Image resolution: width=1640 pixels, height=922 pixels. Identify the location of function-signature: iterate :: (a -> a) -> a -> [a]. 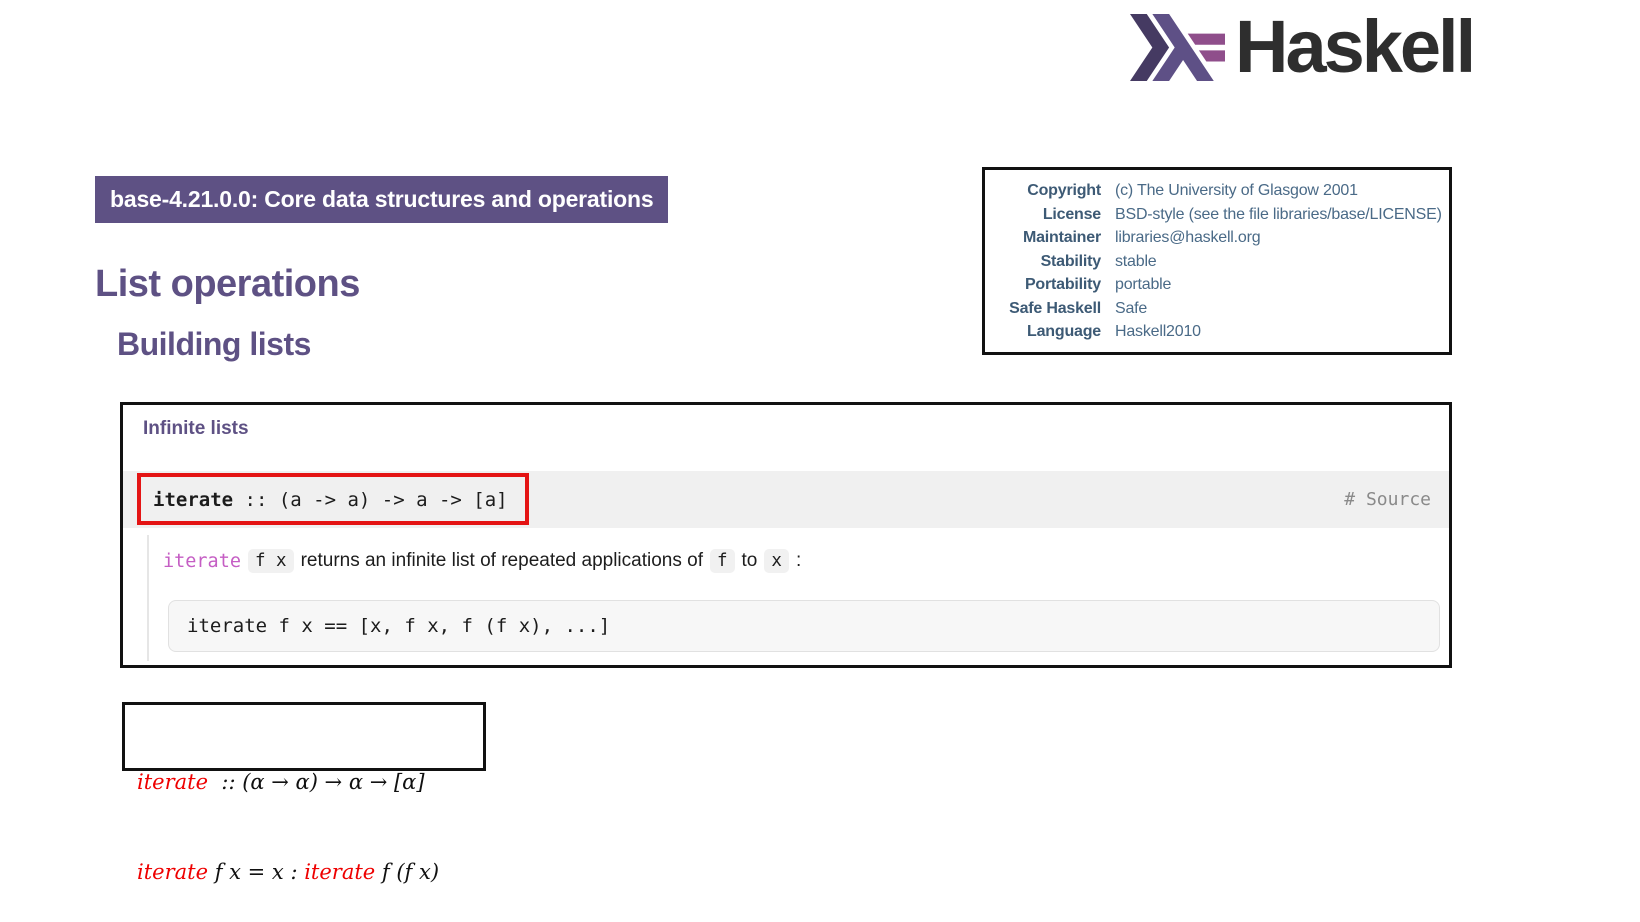
(330, 500).